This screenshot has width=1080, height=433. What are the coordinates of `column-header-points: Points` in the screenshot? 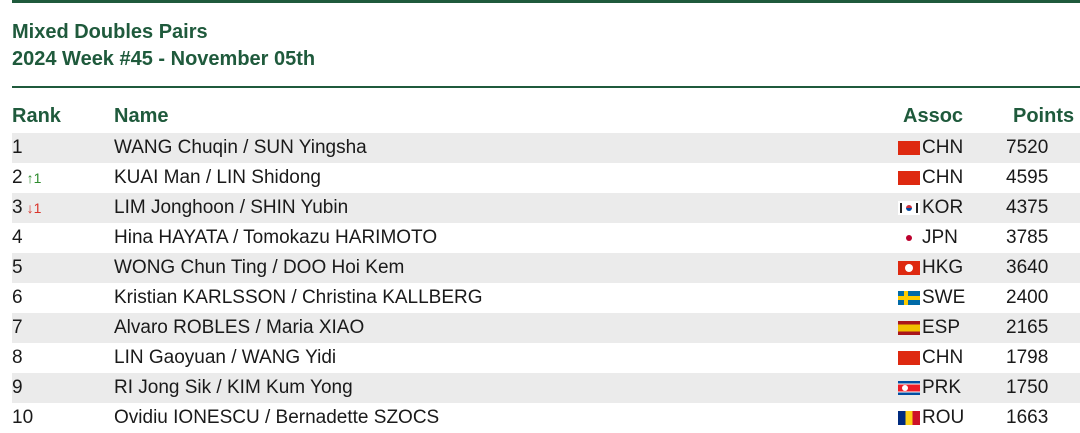 It's located at (1044, 116).